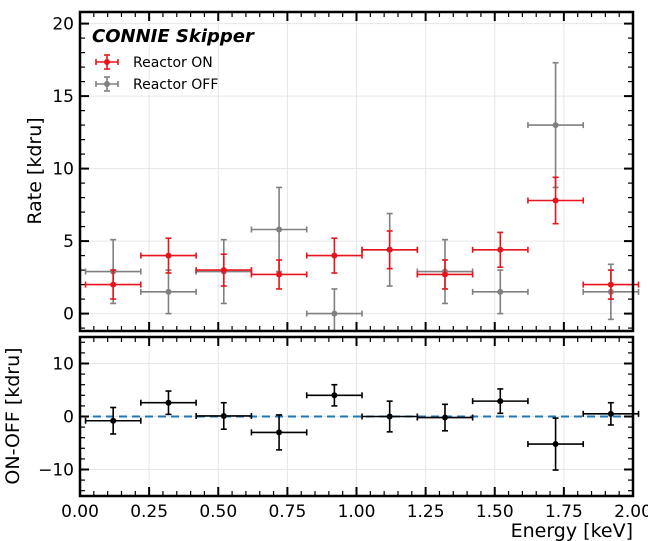  Describe the element at coordinates (63, 97) in the screenshot. I see `top-y-tick-label-3: 15` at that location.